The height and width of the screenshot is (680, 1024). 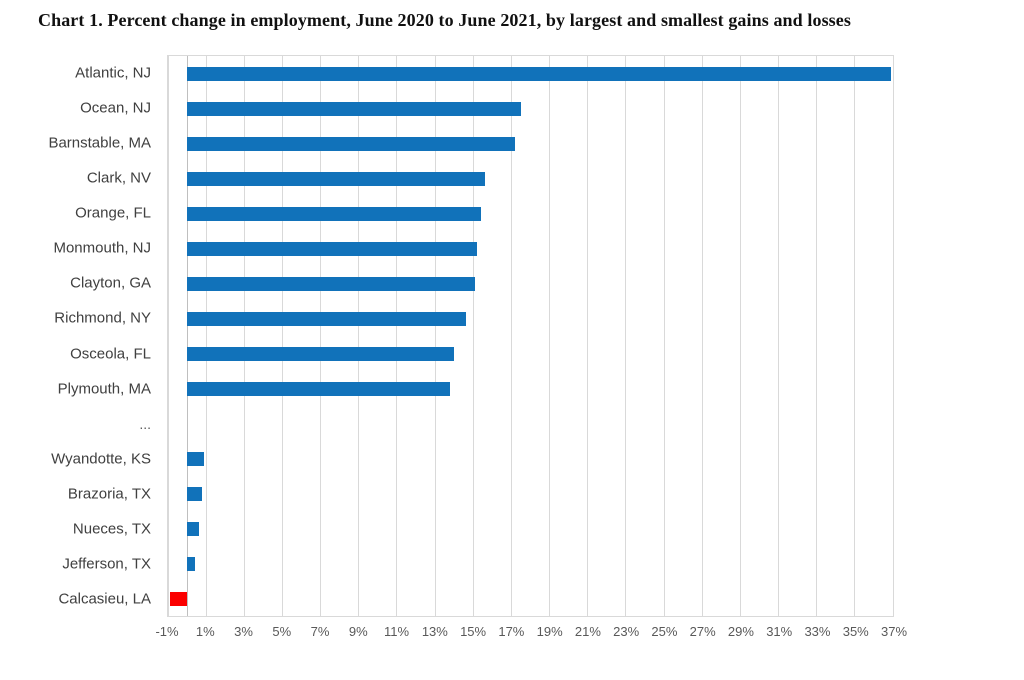 I want to click on bar-calcasieu-la, so click(x=178, y=598).